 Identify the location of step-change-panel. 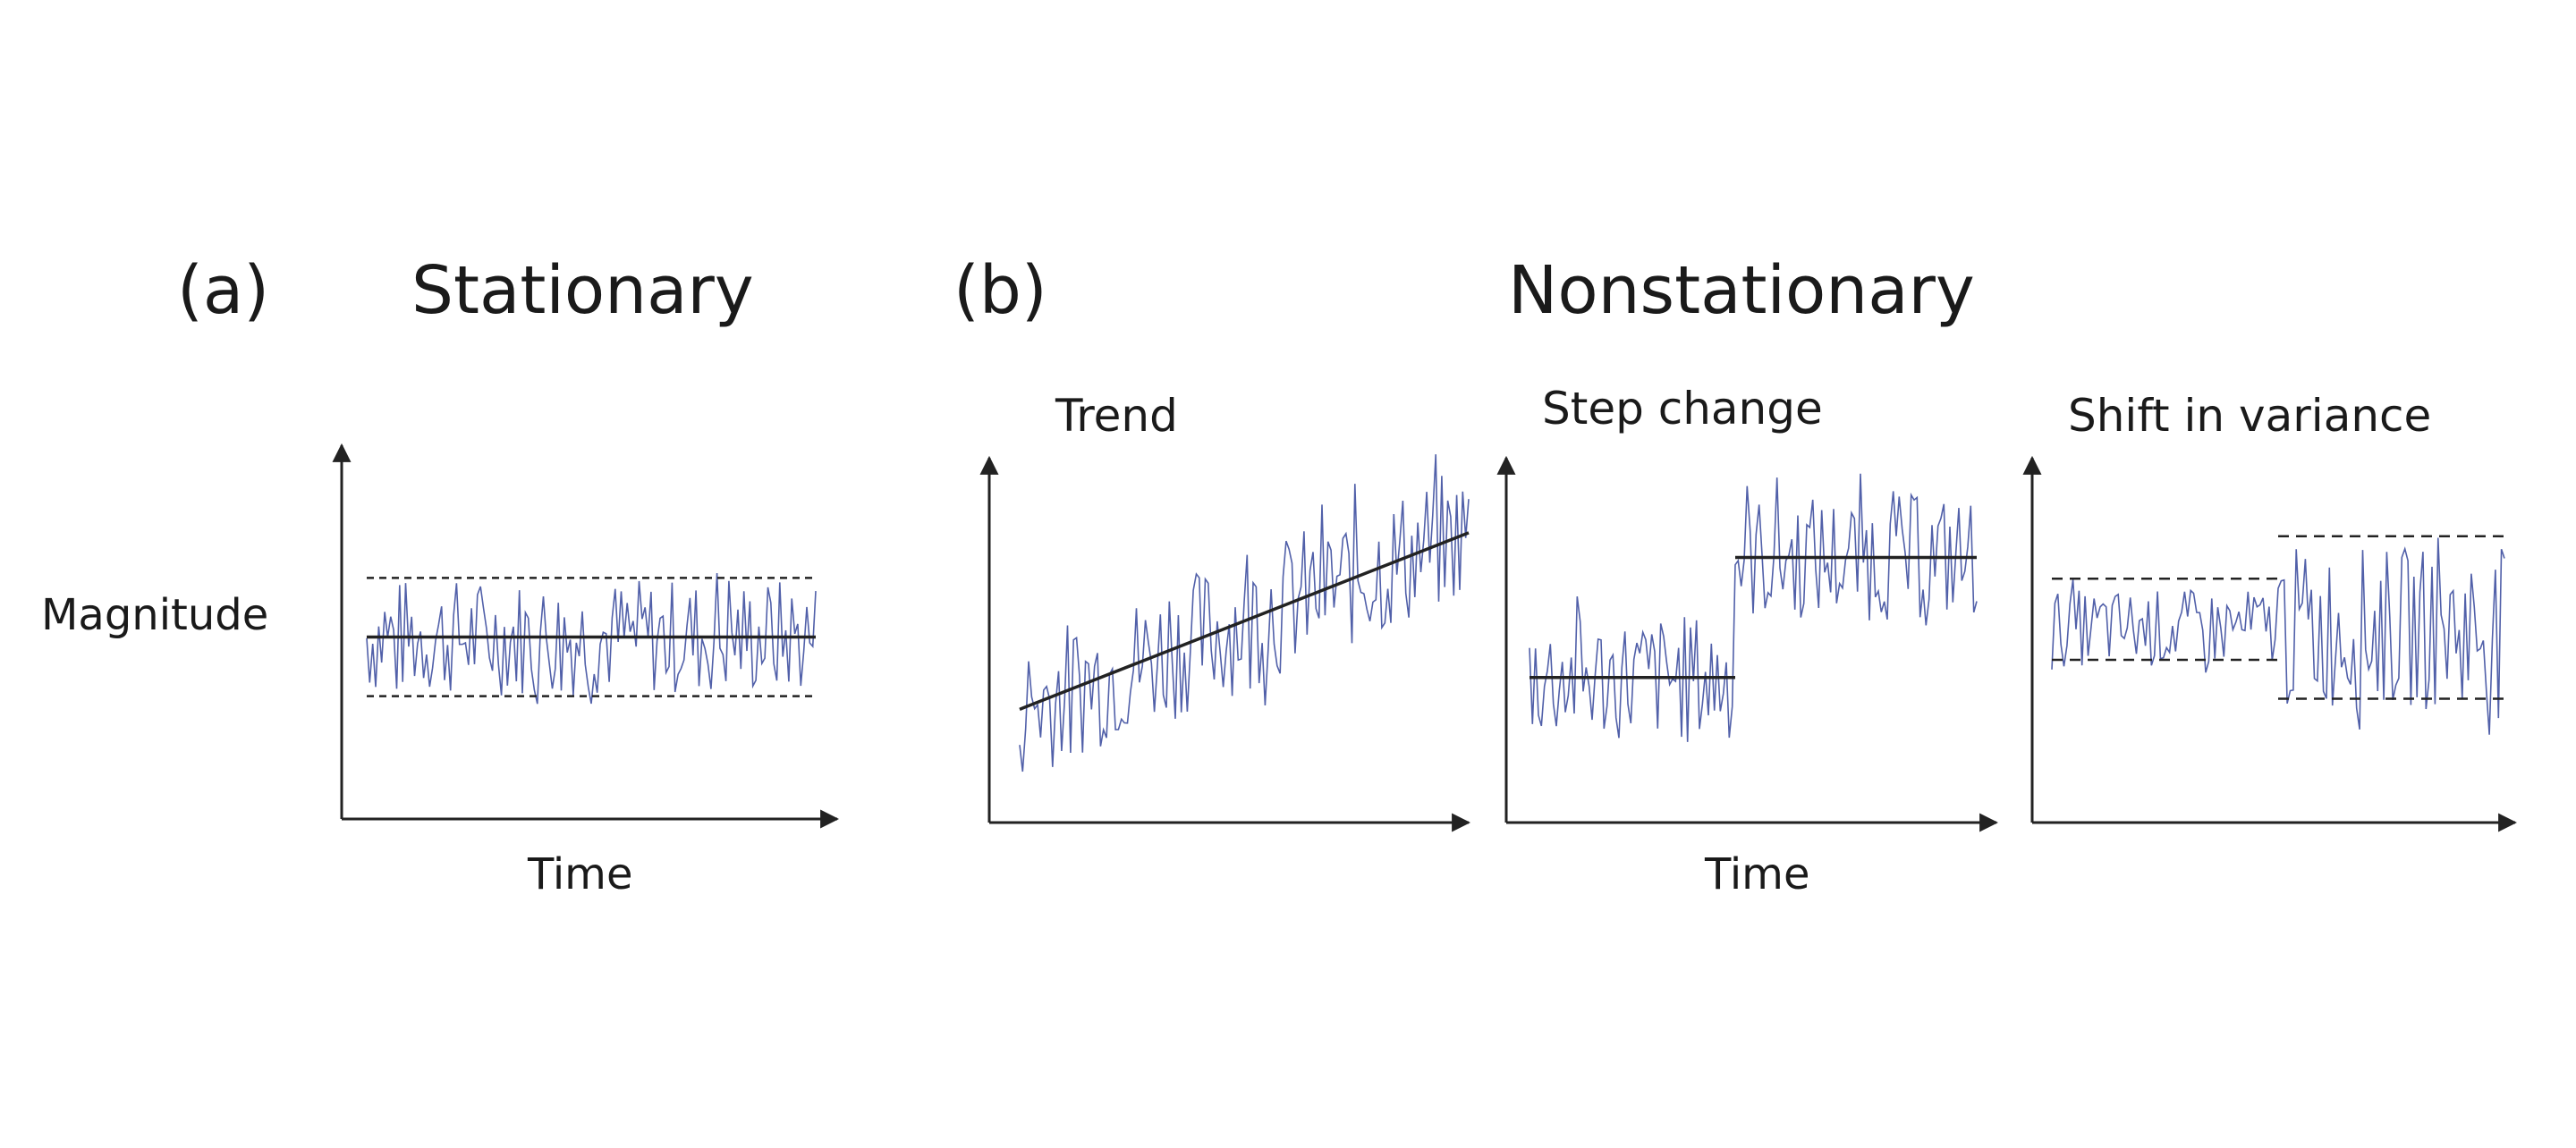
(1747, 643).